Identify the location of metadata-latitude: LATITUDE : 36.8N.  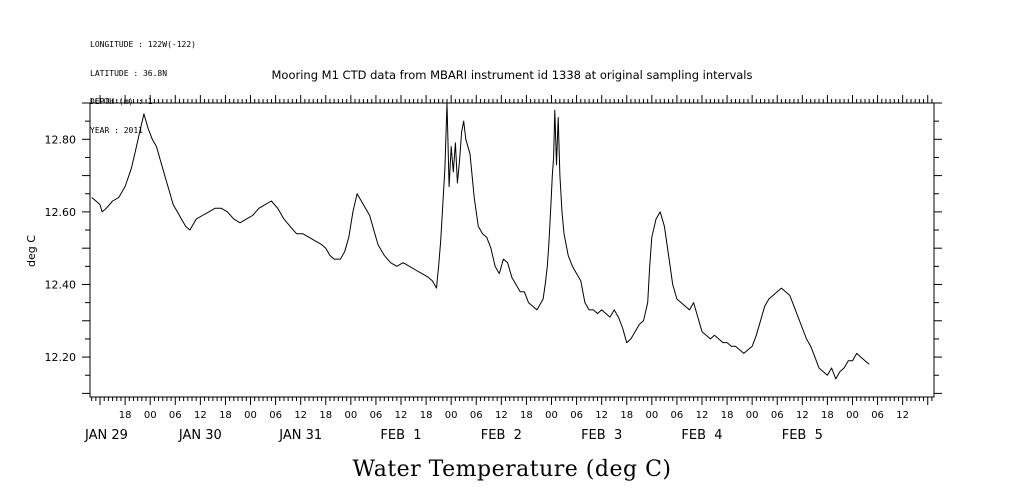
(129, 73).